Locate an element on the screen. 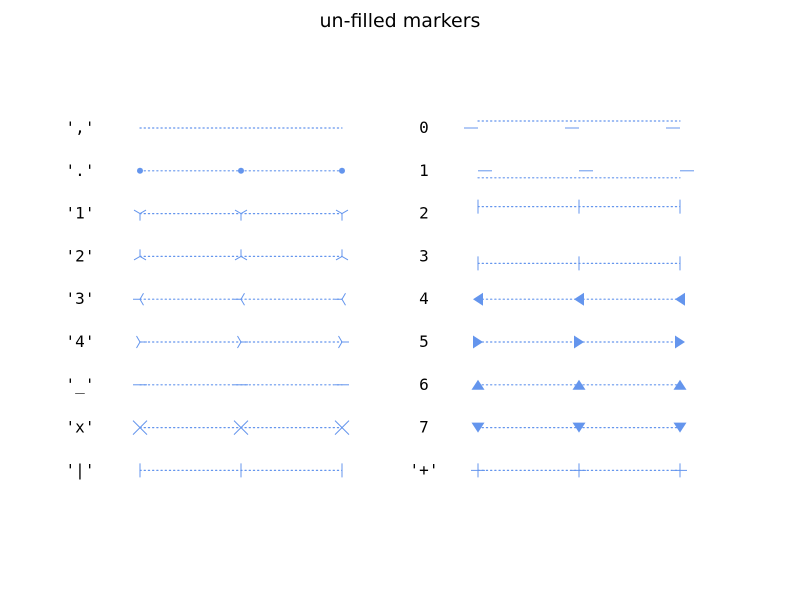 The image size is (800, 600). marker-row-caretup: 6 is located at coordinates (553, 384).